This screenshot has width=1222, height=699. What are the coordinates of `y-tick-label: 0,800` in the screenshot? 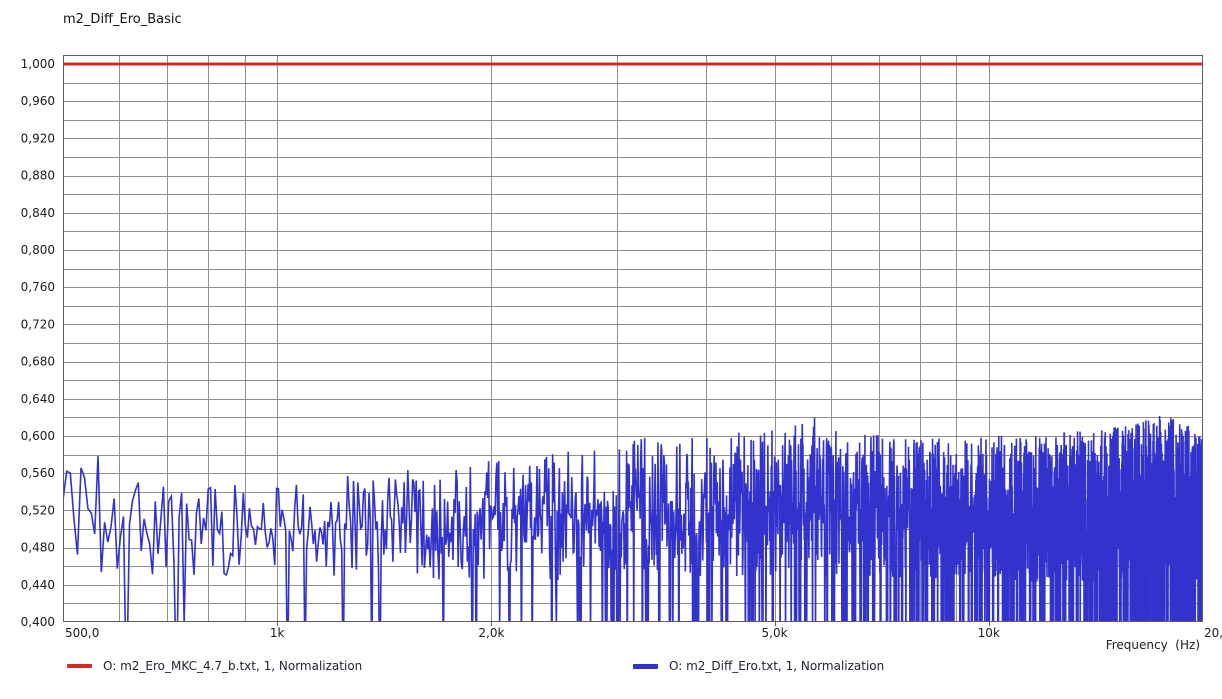 It's located at (38, 250).